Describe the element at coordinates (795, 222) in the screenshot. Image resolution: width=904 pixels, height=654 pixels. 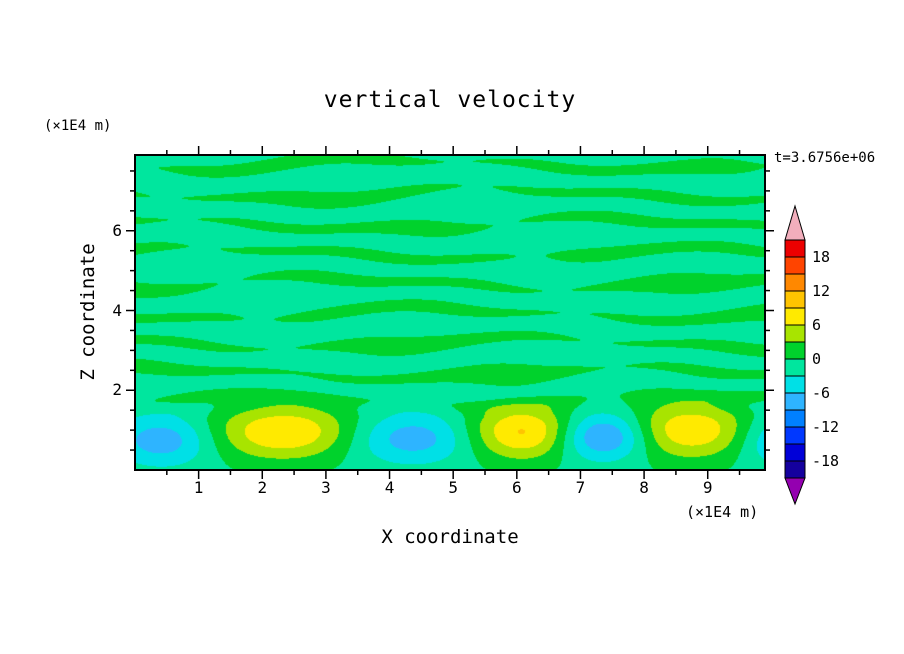
I see `colorbar-over-arrow` at that location.